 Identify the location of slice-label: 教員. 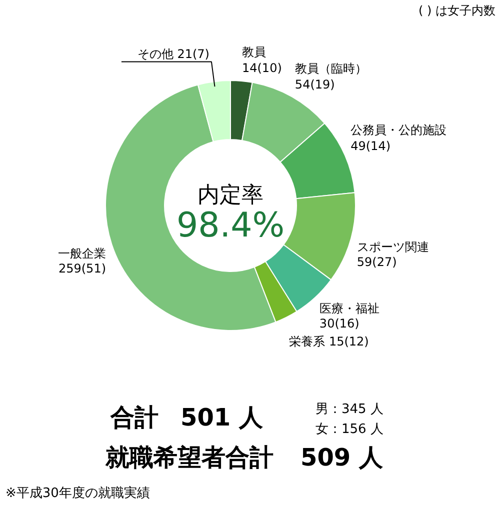
(254, 52).